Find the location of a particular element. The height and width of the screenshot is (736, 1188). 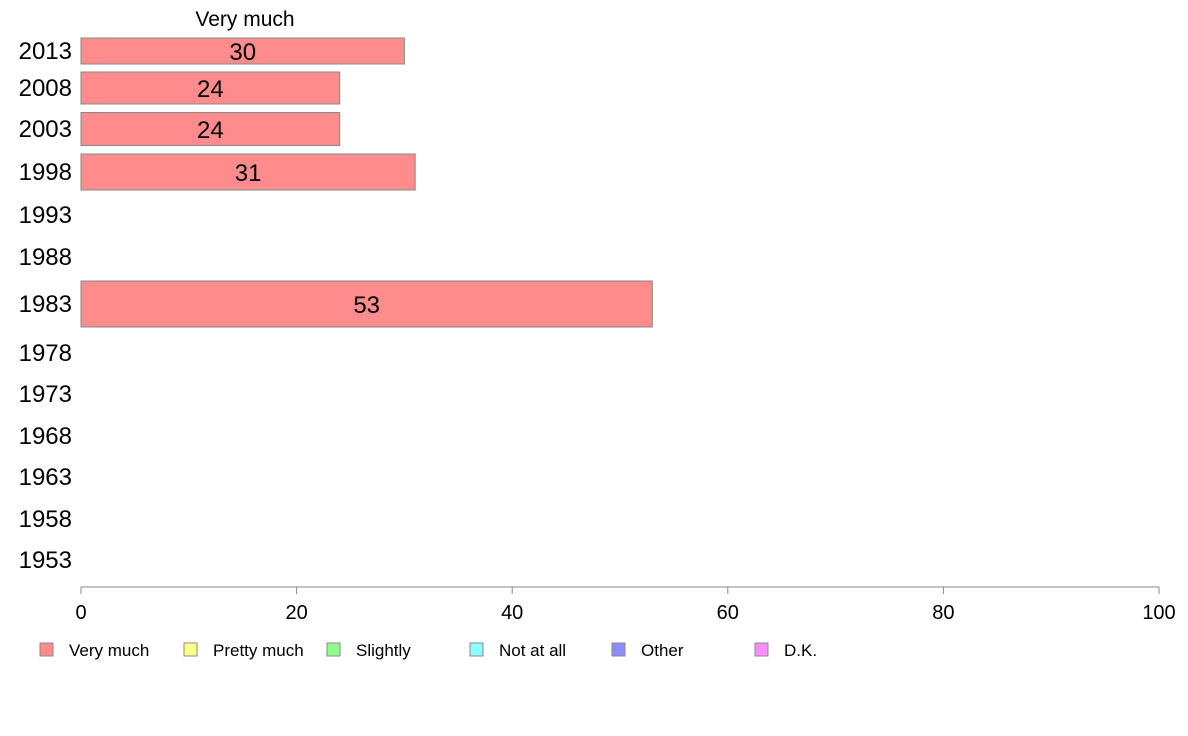

y-label-1983: 1983 is located at coordinates (45, 304).